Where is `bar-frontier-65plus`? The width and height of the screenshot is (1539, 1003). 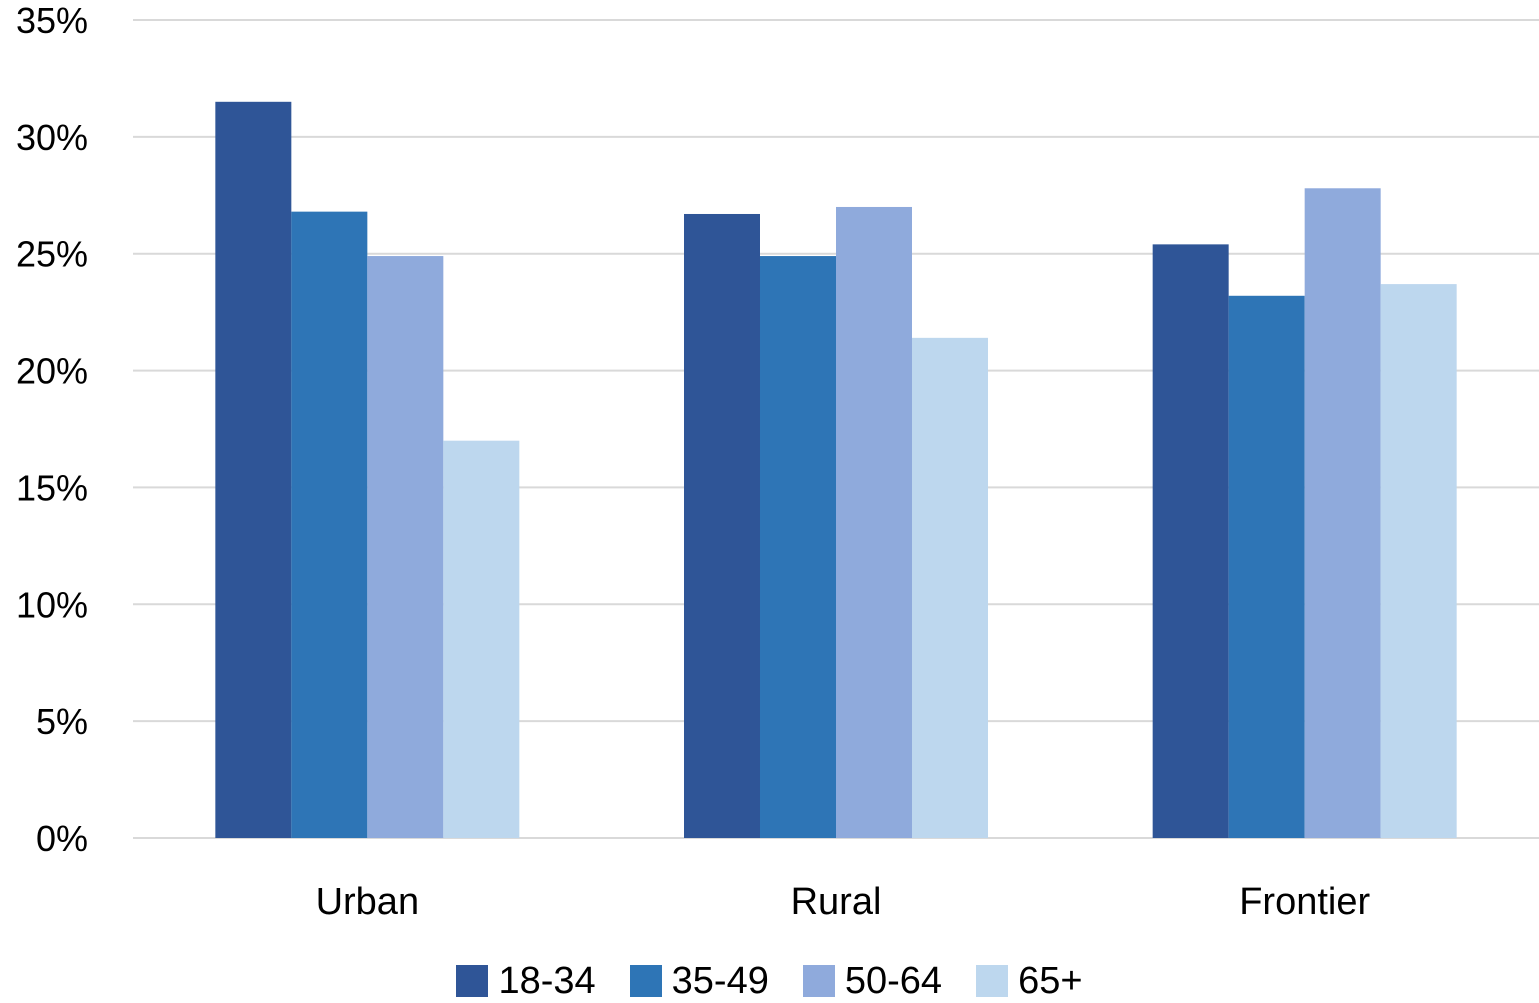 bar-frontier-65plus is located at coordinates (1418, 561).